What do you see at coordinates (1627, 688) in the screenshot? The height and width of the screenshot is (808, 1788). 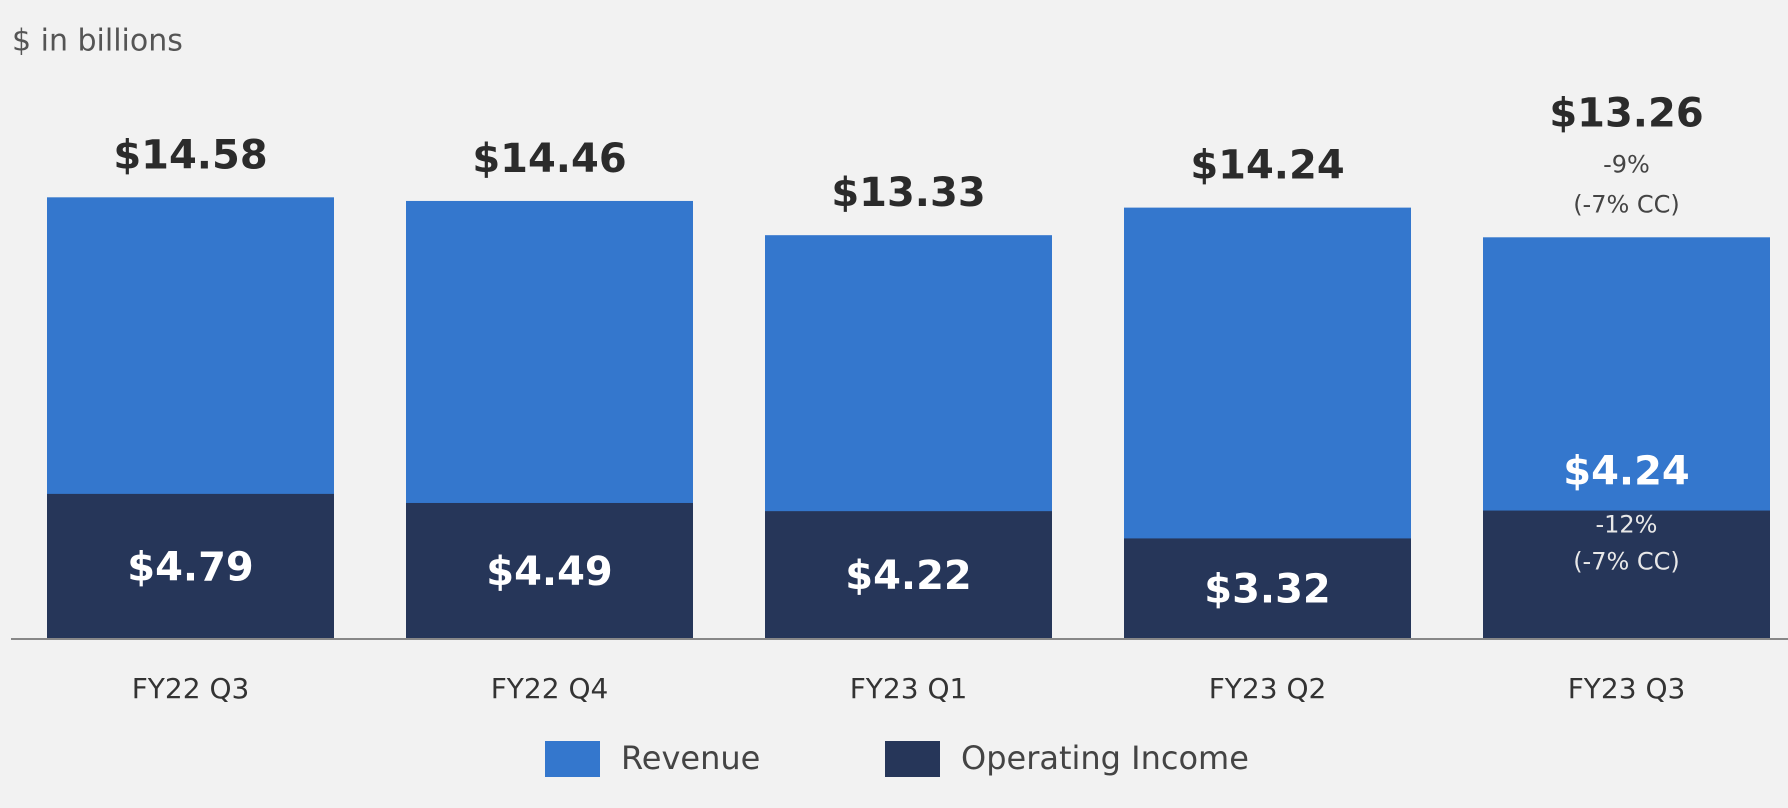 I see `x-tick-label: FY23 Q3` at bounding box center [1627, 688].